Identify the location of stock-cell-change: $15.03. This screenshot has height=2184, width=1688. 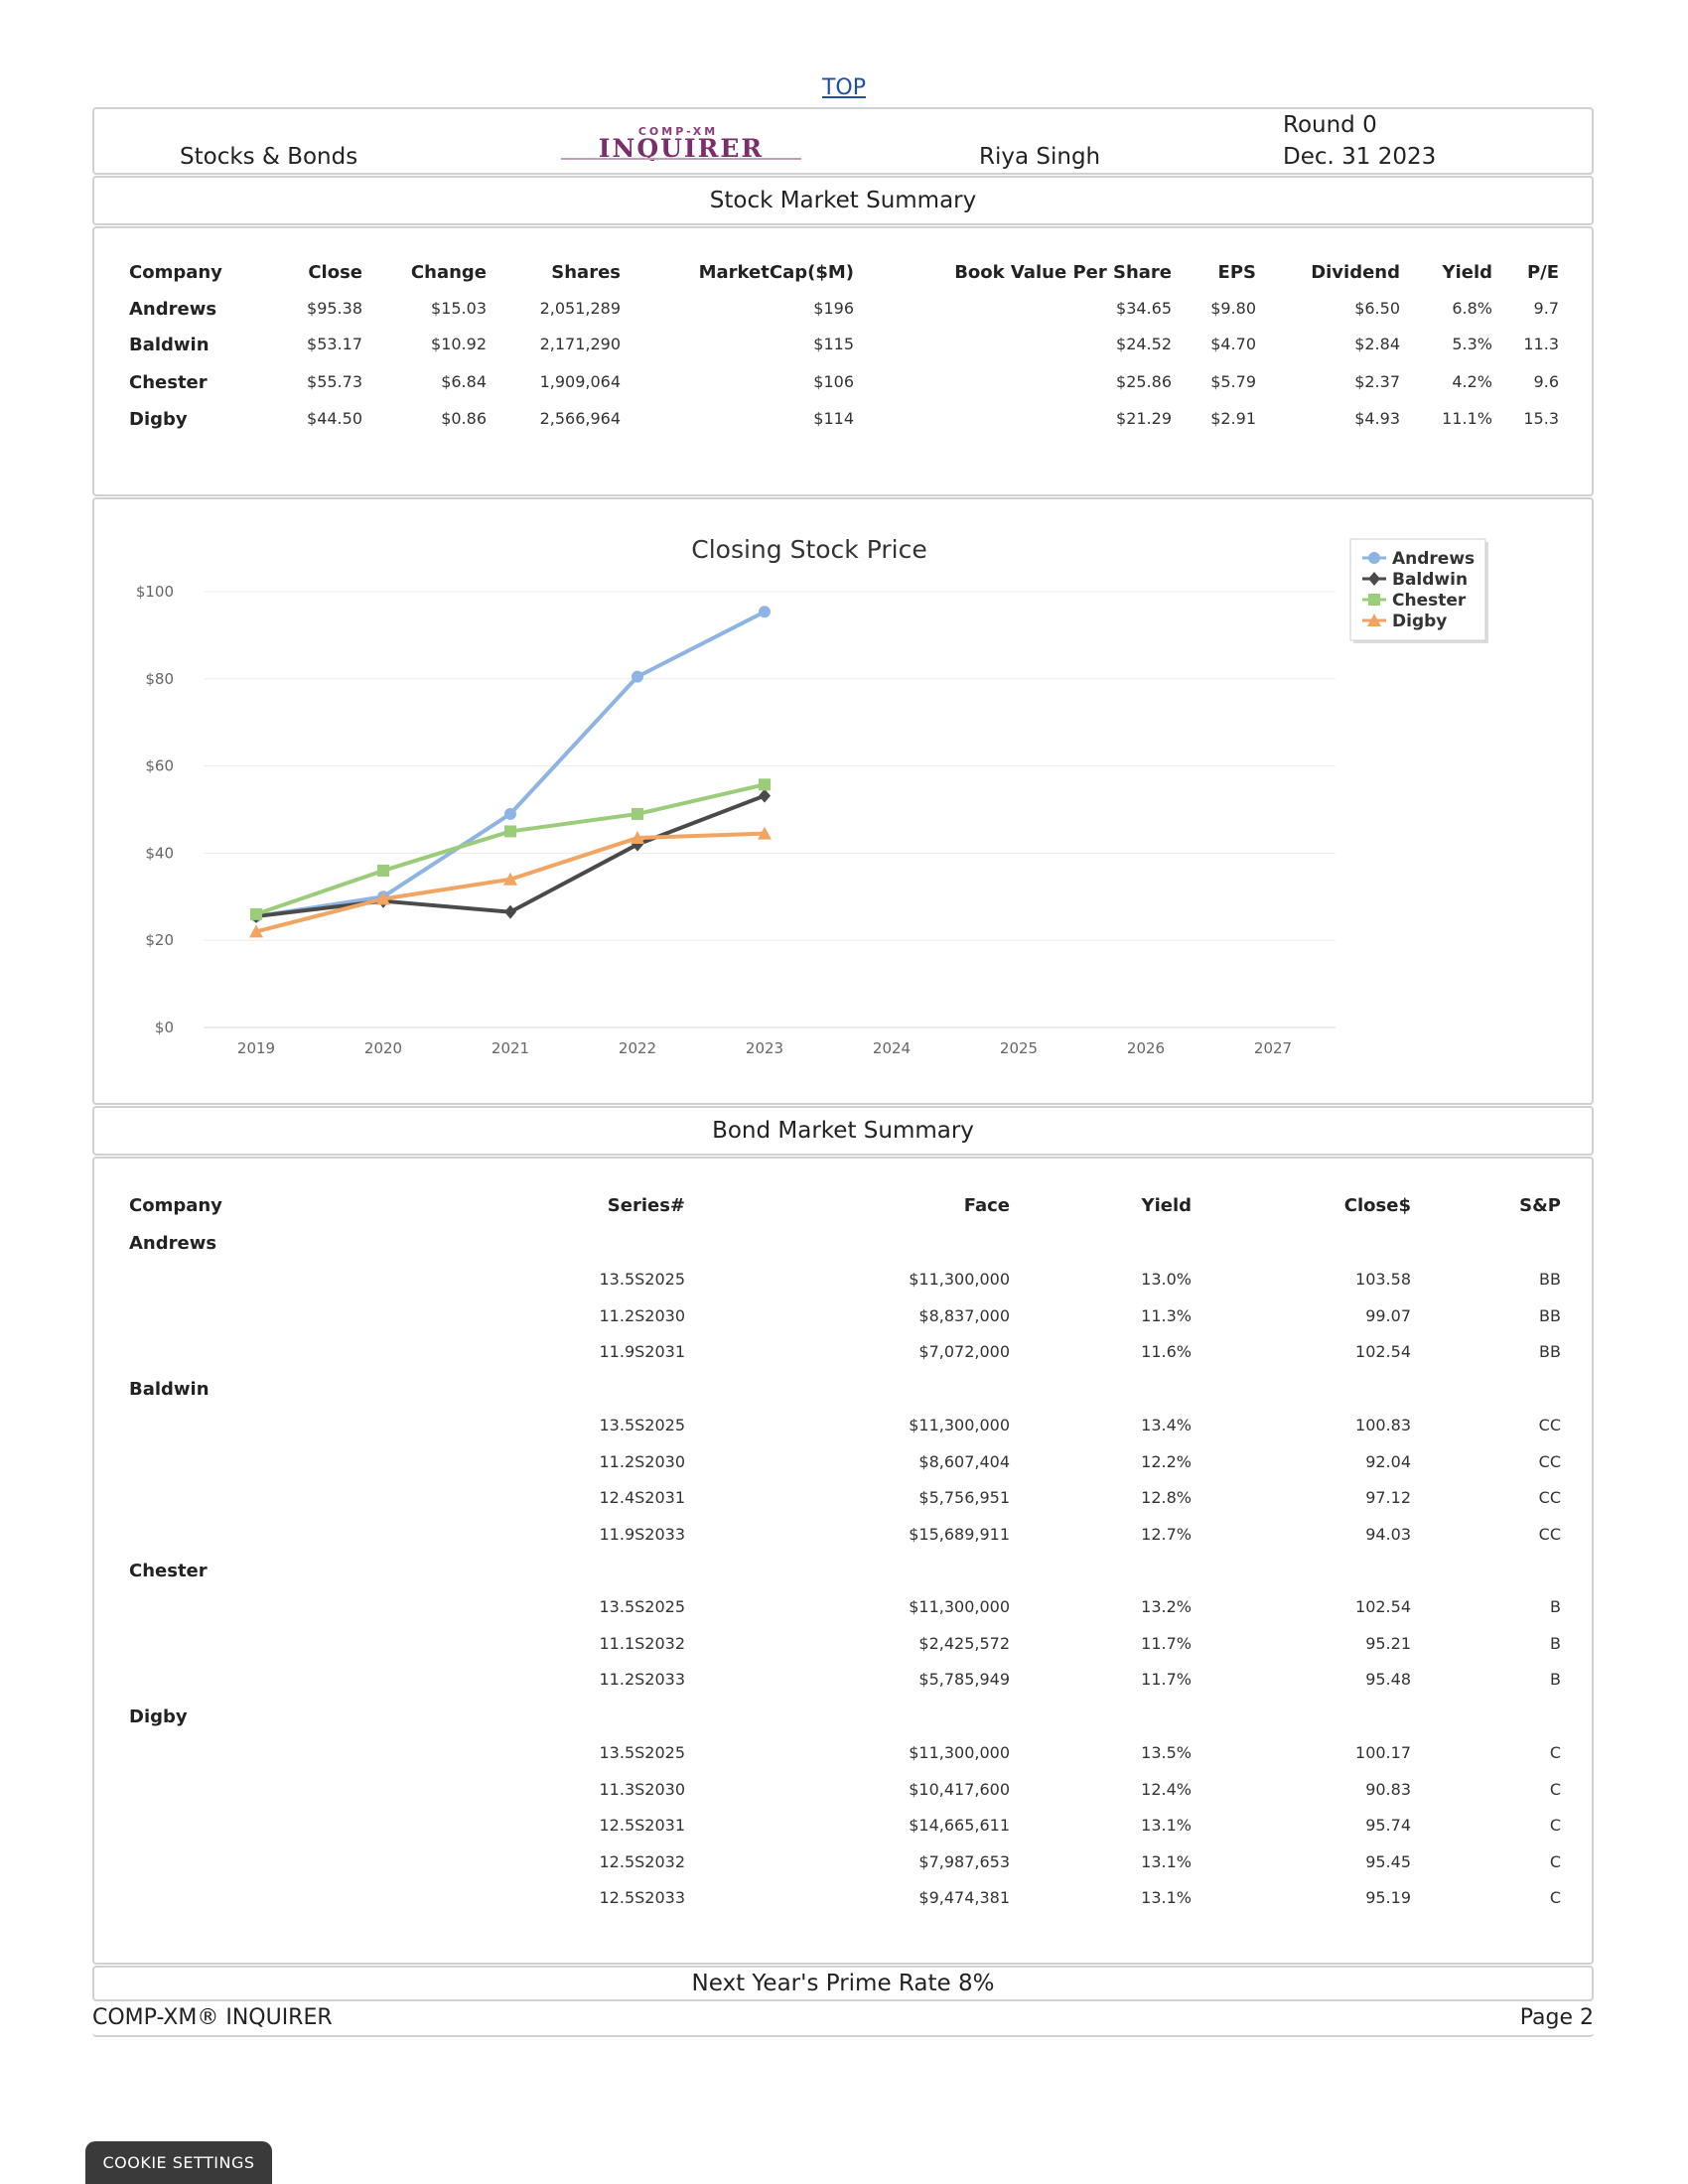
(459, 308).